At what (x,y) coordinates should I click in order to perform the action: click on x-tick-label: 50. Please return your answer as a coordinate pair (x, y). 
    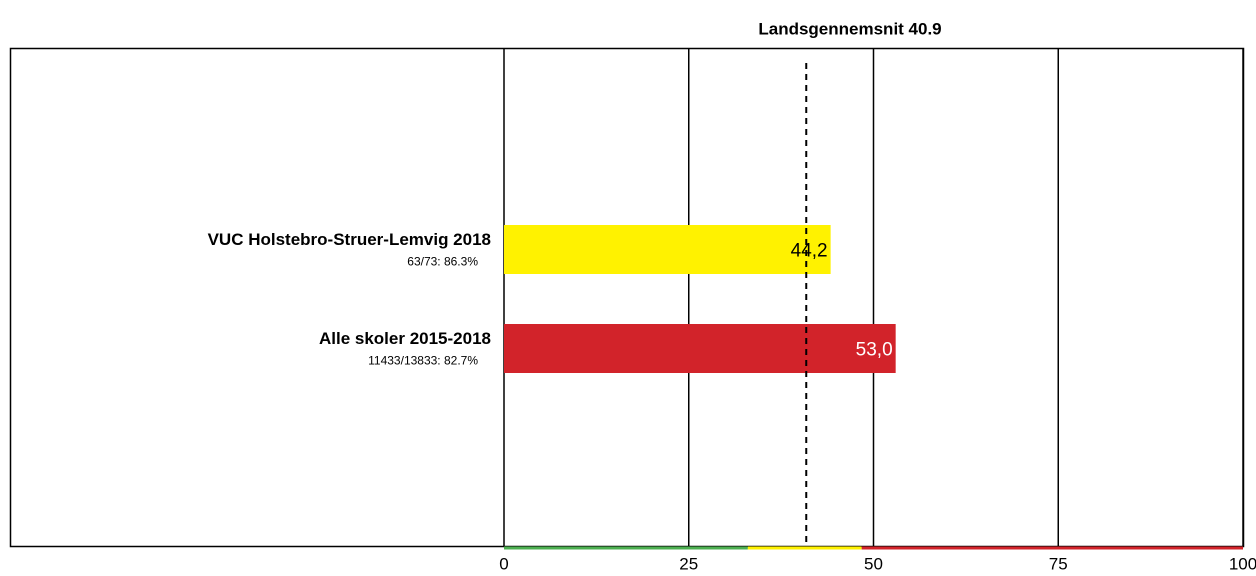
    Looking at the image, I should click on (873, 563).